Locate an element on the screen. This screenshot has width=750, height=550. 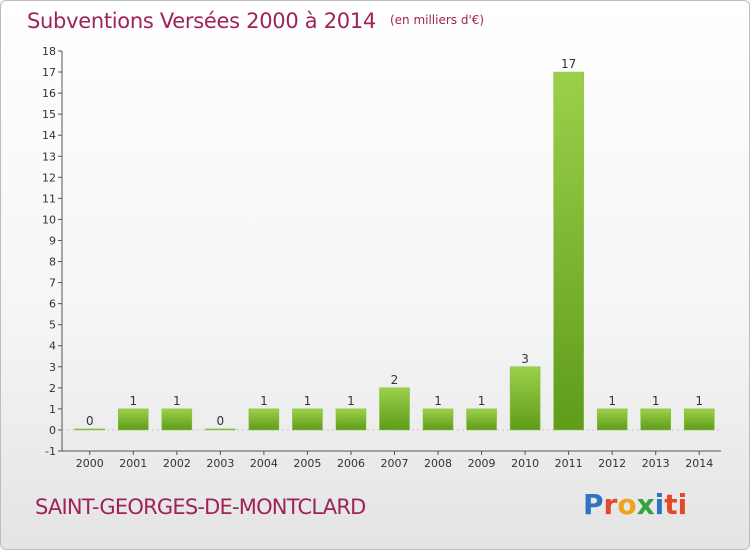
y-tick-label: 15 is located at coordinates (49, 114).